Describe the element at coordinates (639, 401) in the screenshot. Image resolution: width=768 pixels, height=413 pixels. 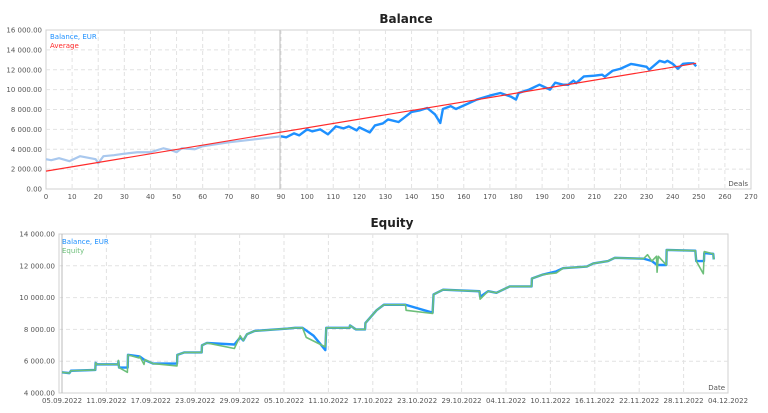
I see `x-tick-label: 22.11.2022` at that location.